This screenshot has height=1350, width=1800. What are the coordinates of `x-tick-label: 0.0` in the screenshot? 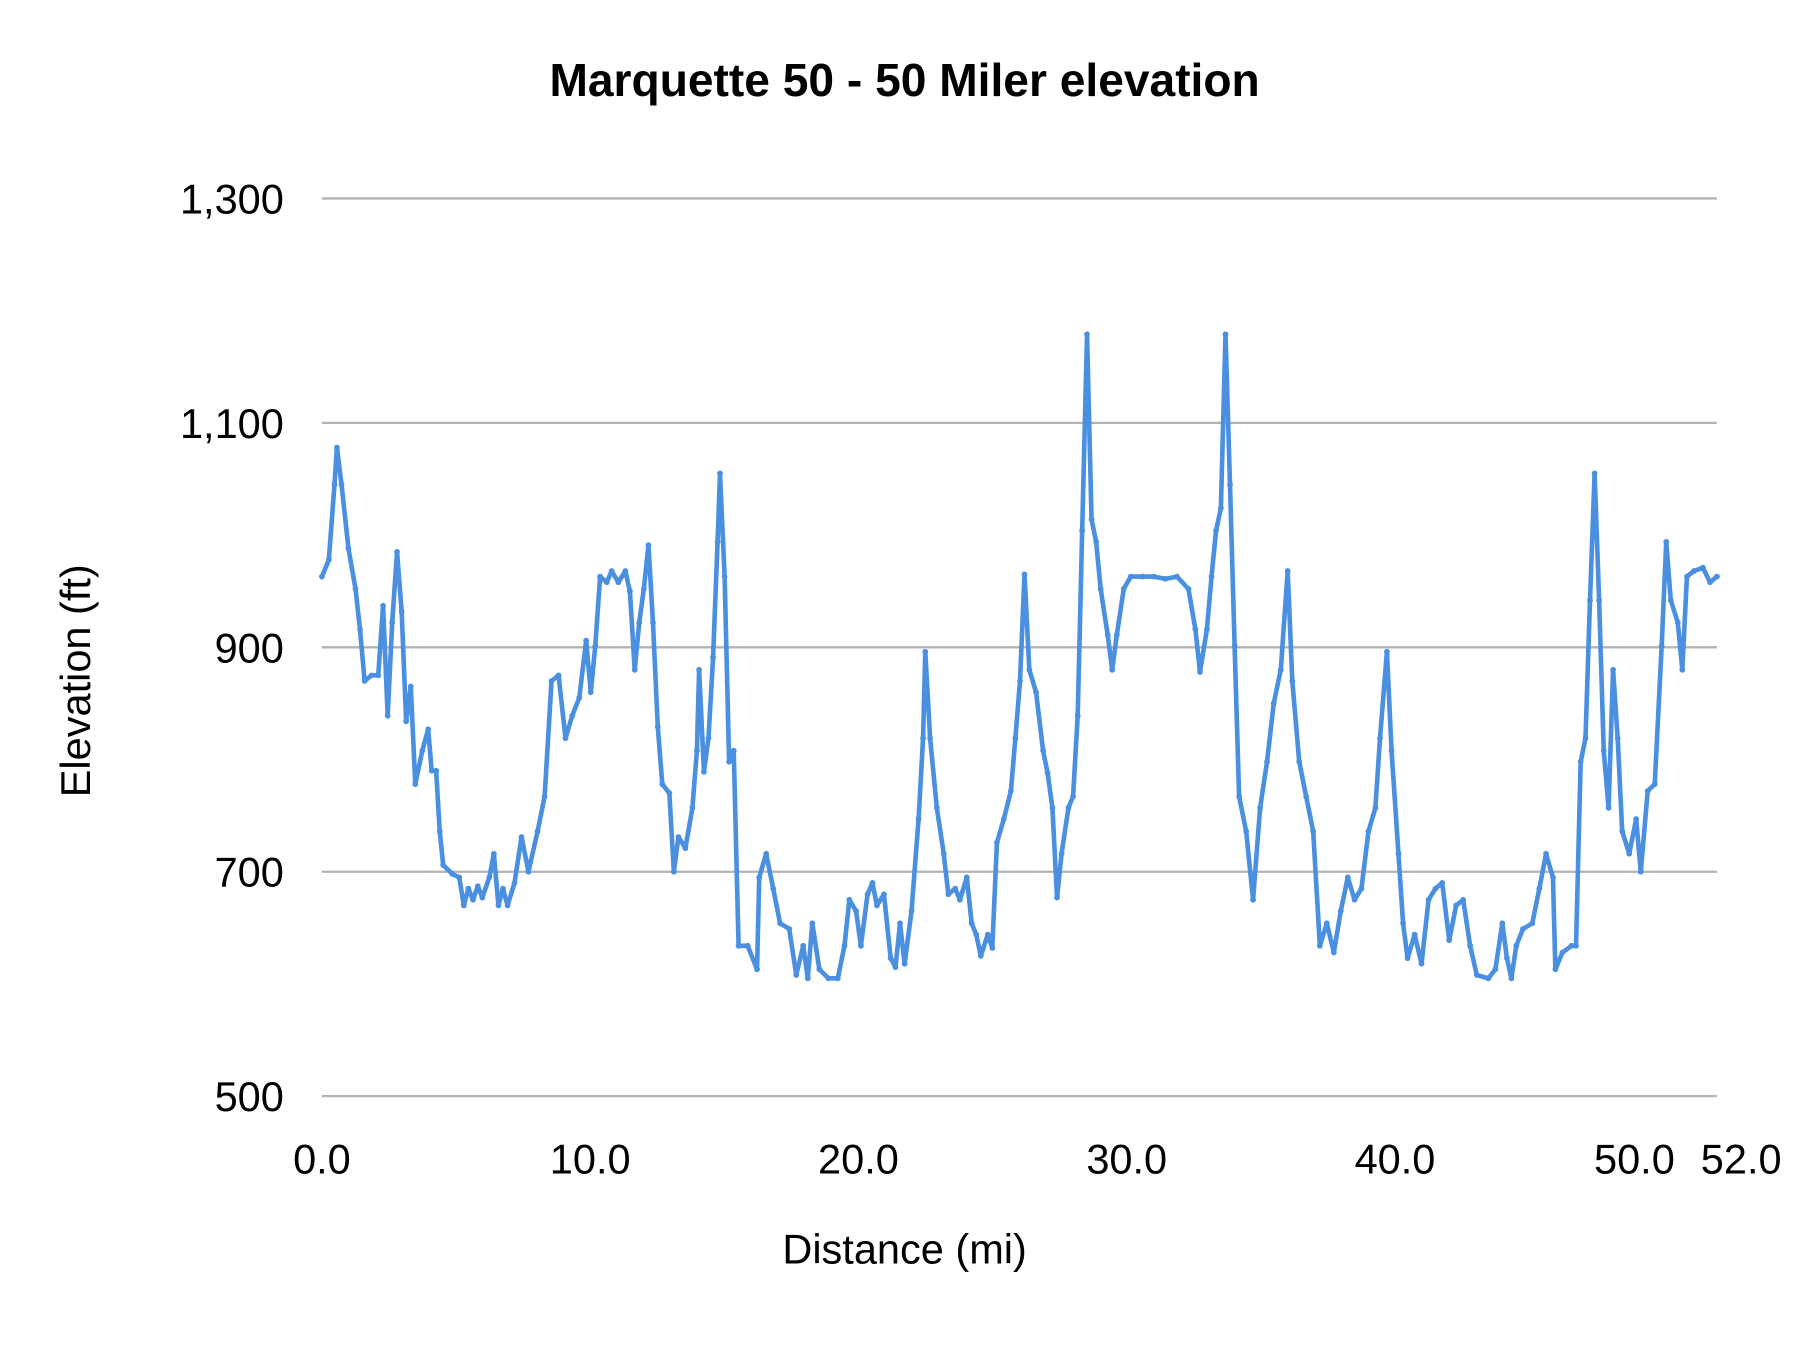 It's located at (322, 1158).